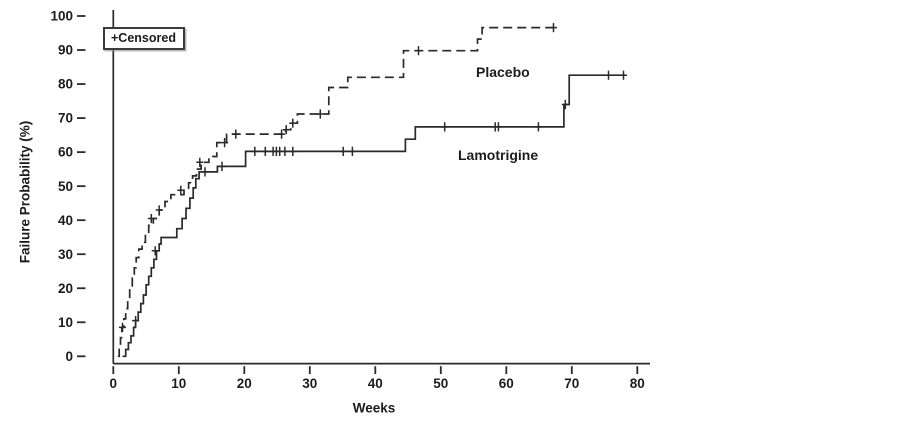  I want to click on x-tick-label: 20, so click(244, 383).